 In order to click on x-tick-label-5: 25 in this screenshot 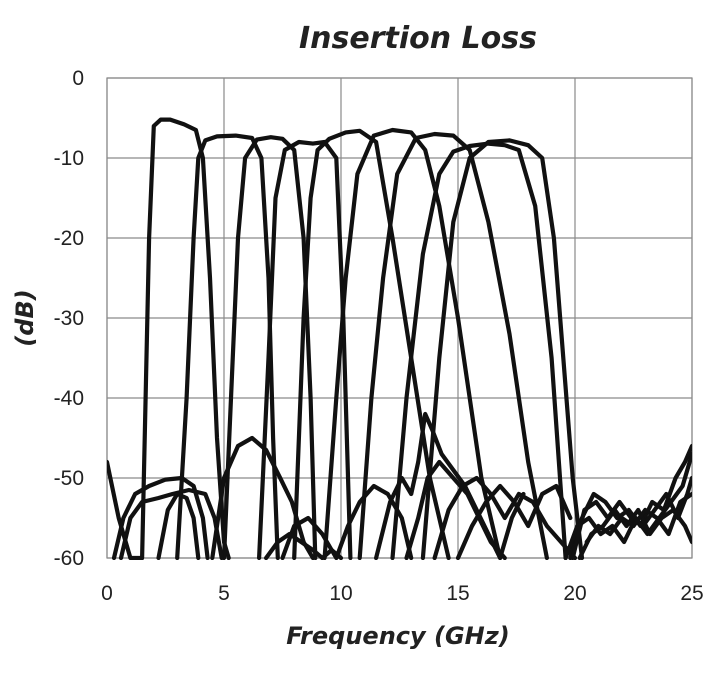, I will do `click(691, 593)`.